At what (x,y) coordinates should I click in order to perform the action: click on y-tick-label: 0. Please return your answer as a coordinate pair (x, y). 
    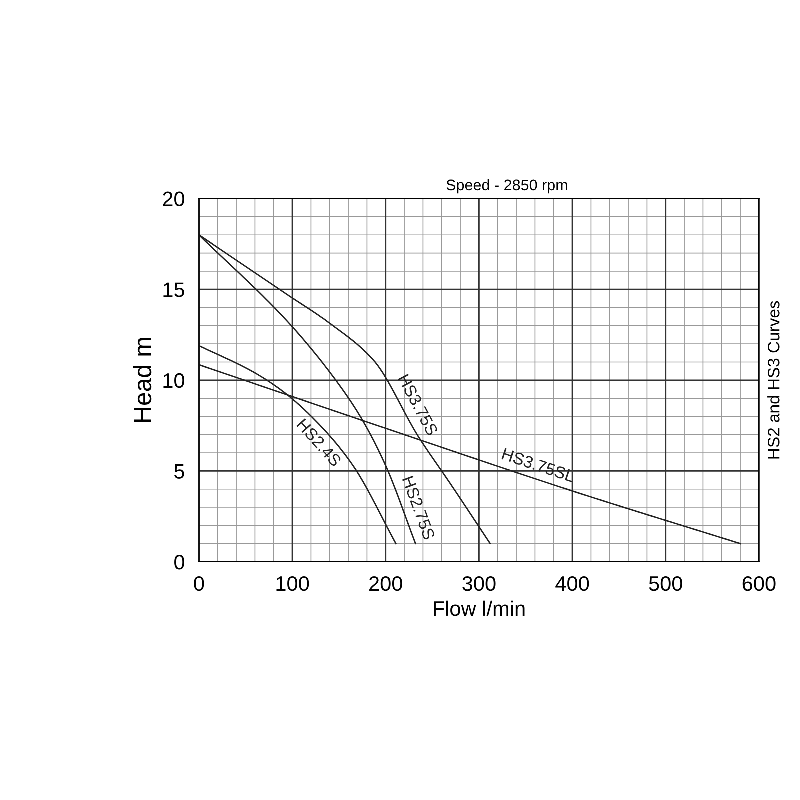
    Looking at the image, I should click on (179, 562).